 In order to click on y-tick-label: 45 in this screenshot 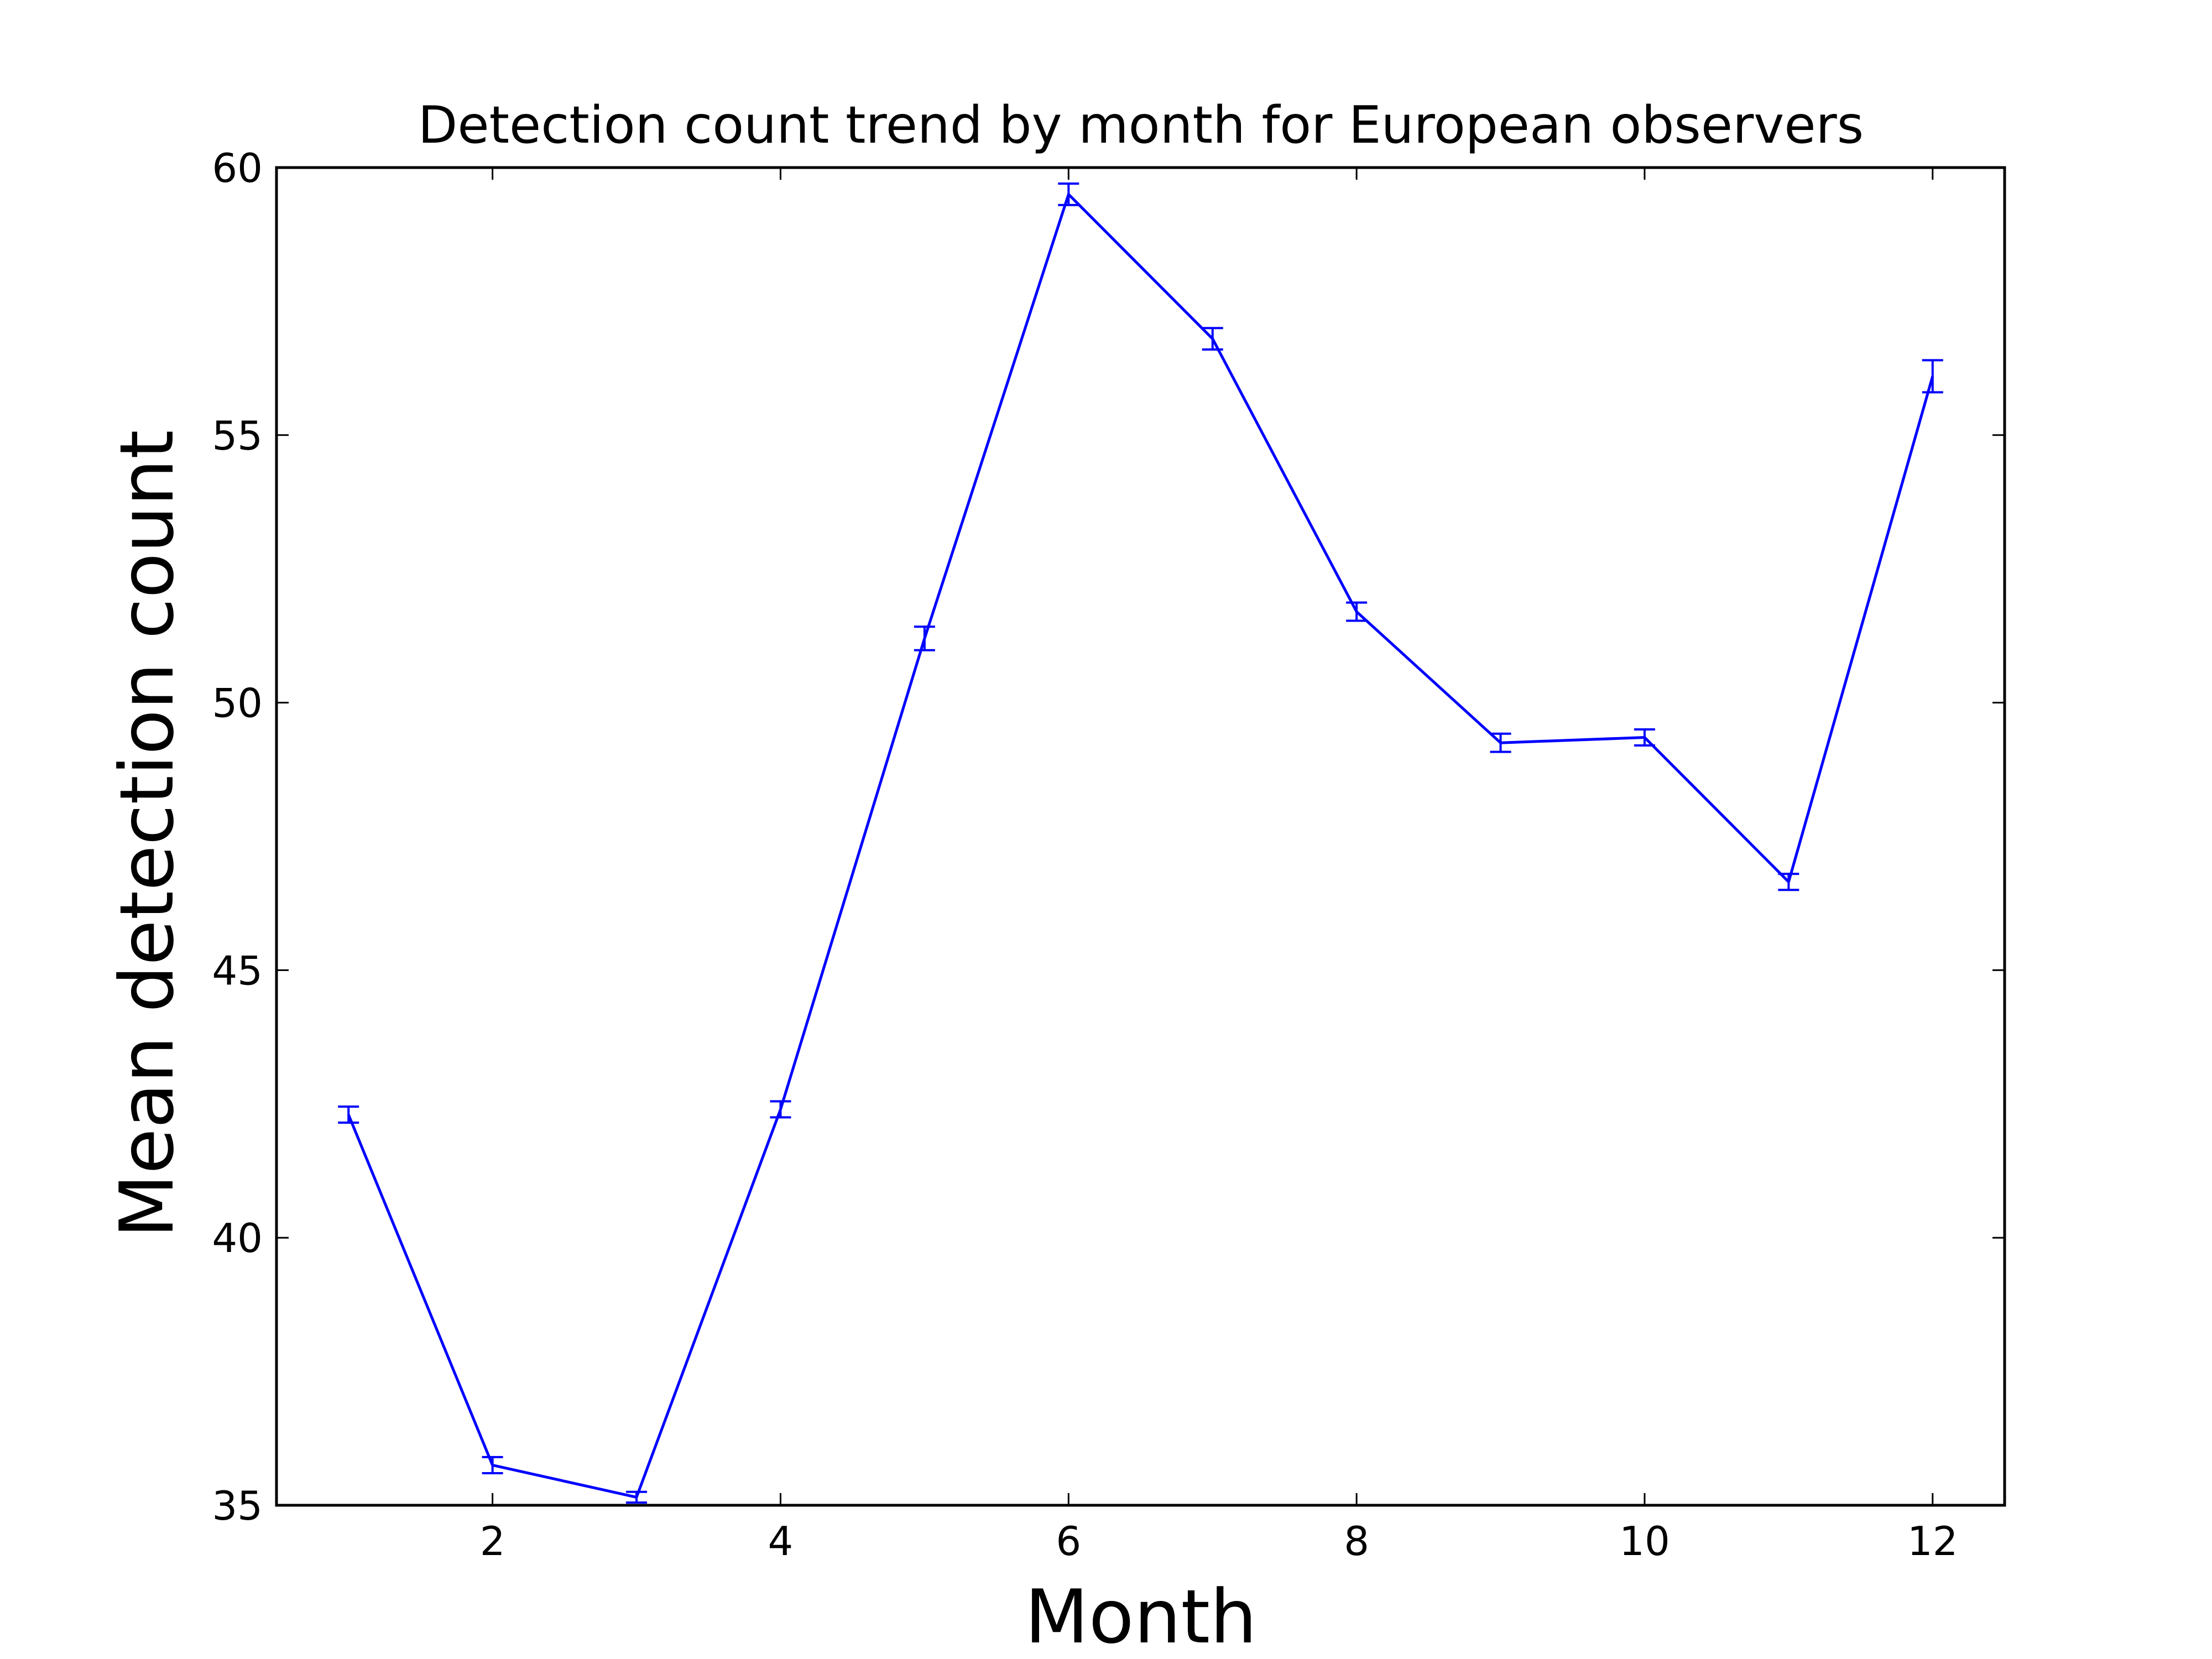, I will do `click(237, 971)`.